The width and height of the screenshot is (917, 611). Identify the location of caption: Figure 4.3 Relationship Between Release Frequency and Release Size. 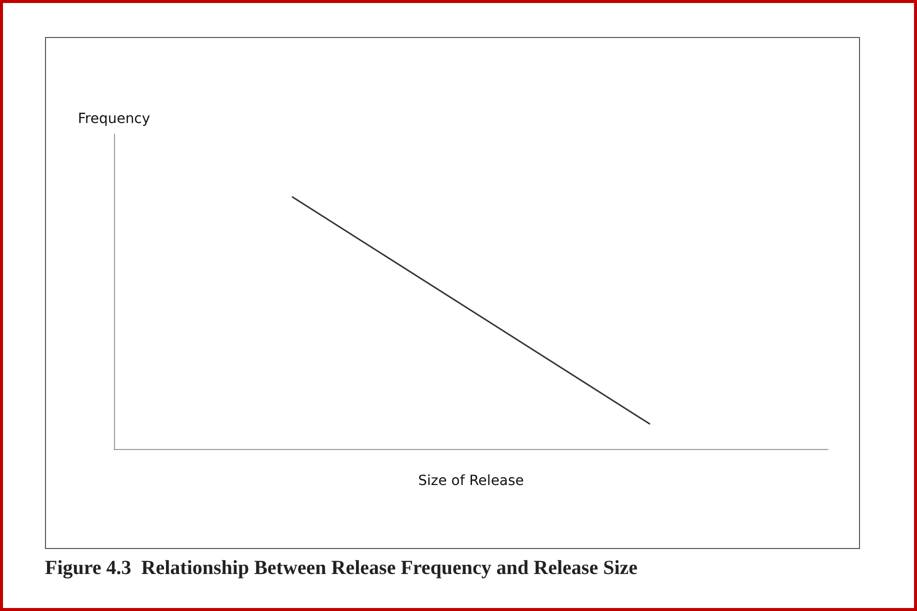
(341, 568).